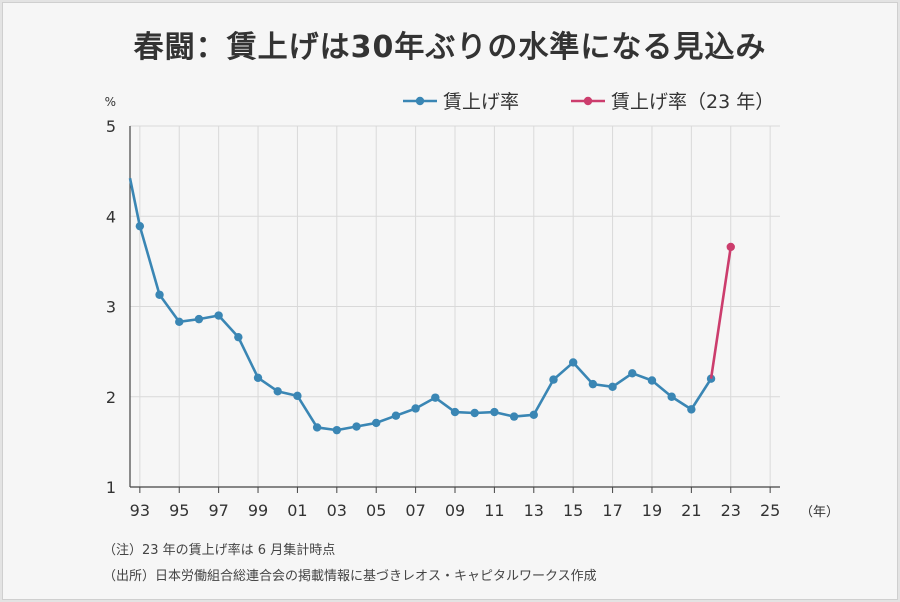 The height and width of the screenshot is (602, 900). What do you see at coordinates (730, 247) in the screenshot?
I see `data-point-forecast` at bounding box center [730, 247].